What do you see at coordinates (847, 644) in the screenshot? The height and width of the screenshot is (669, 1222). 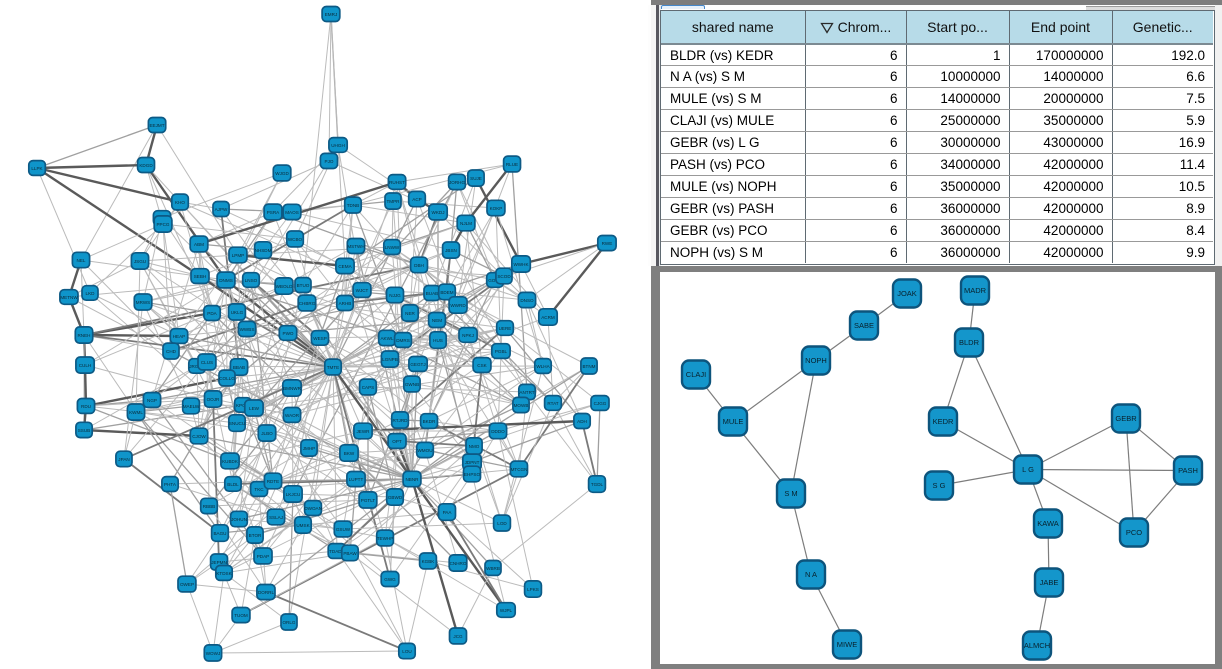 I see `svg-text: MIWE` at bounding box center [847, 644].